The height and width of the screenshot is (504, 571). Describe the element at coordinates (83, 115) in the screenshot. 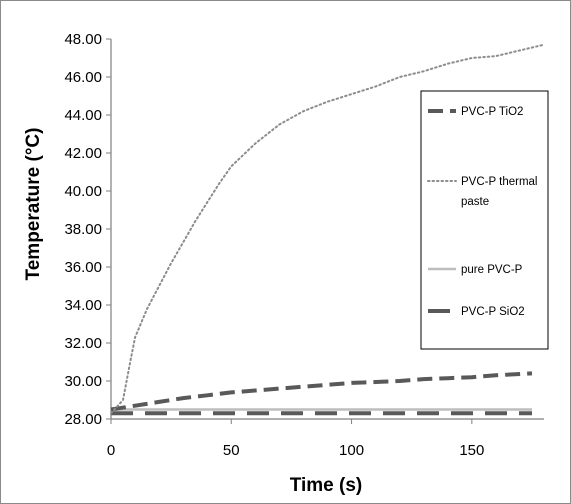

I see `y-tick-label: 44.00` at that location.